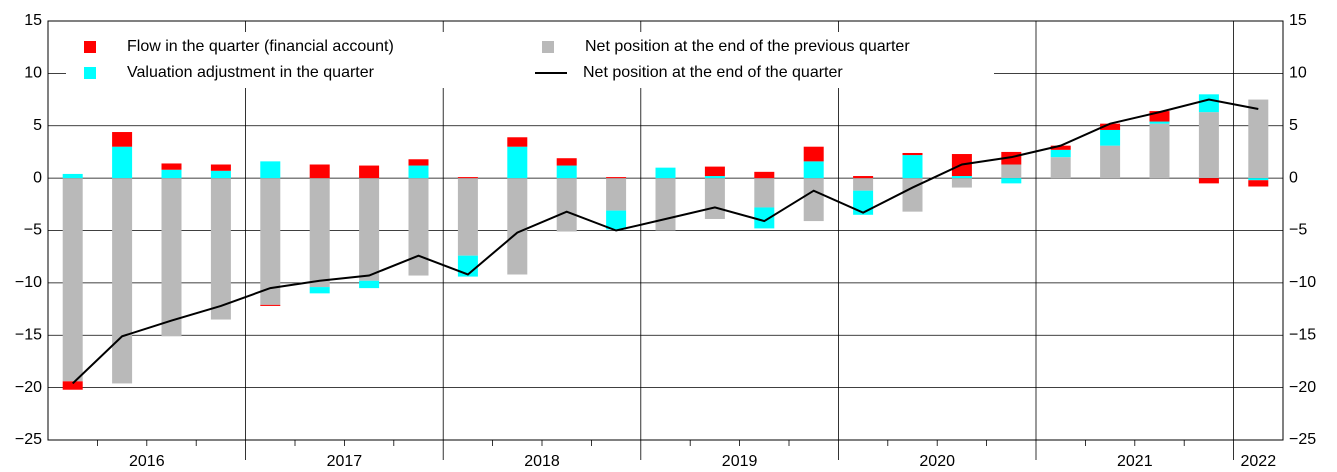  I want to click on y2-tick-label: −5, so click(1298, 230).